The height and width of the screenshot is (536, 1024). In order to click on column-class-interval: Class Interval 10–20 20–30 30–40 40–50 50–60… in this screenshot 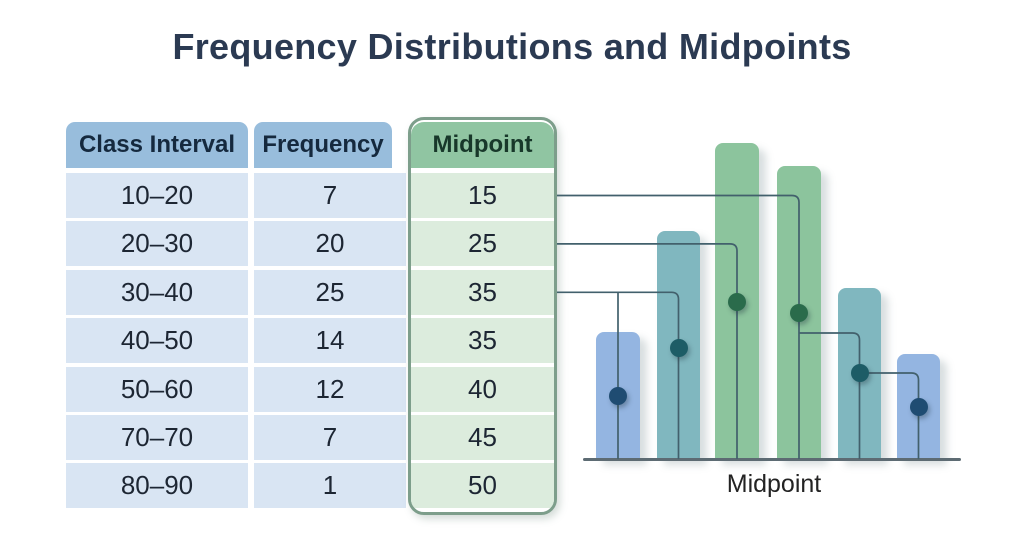, I will do `click(157, 315)`.